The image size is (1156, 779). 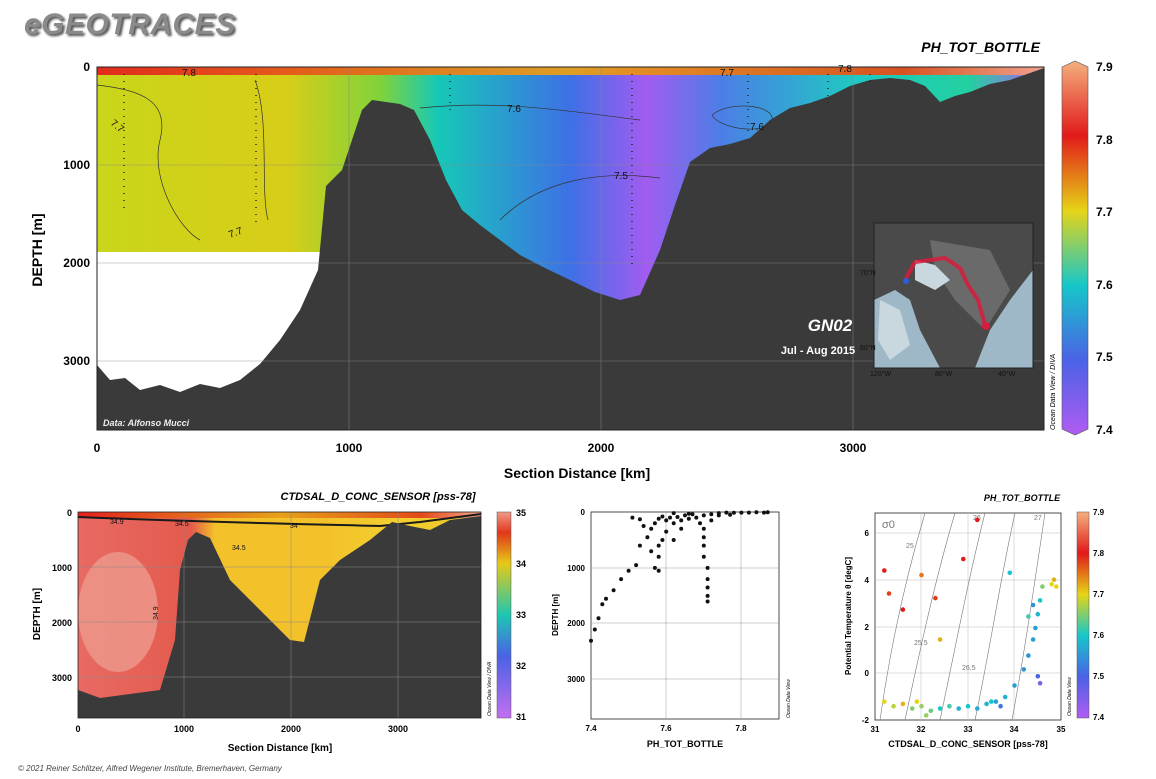 I want to click on svg-text: 34.5, so click(x=182, y=524).